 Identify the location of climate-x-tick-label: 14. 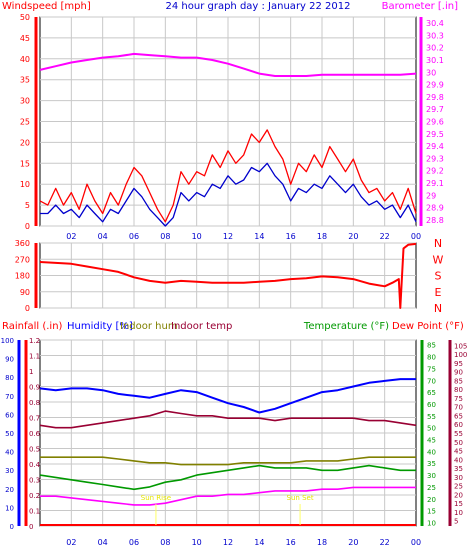
(259, 542).